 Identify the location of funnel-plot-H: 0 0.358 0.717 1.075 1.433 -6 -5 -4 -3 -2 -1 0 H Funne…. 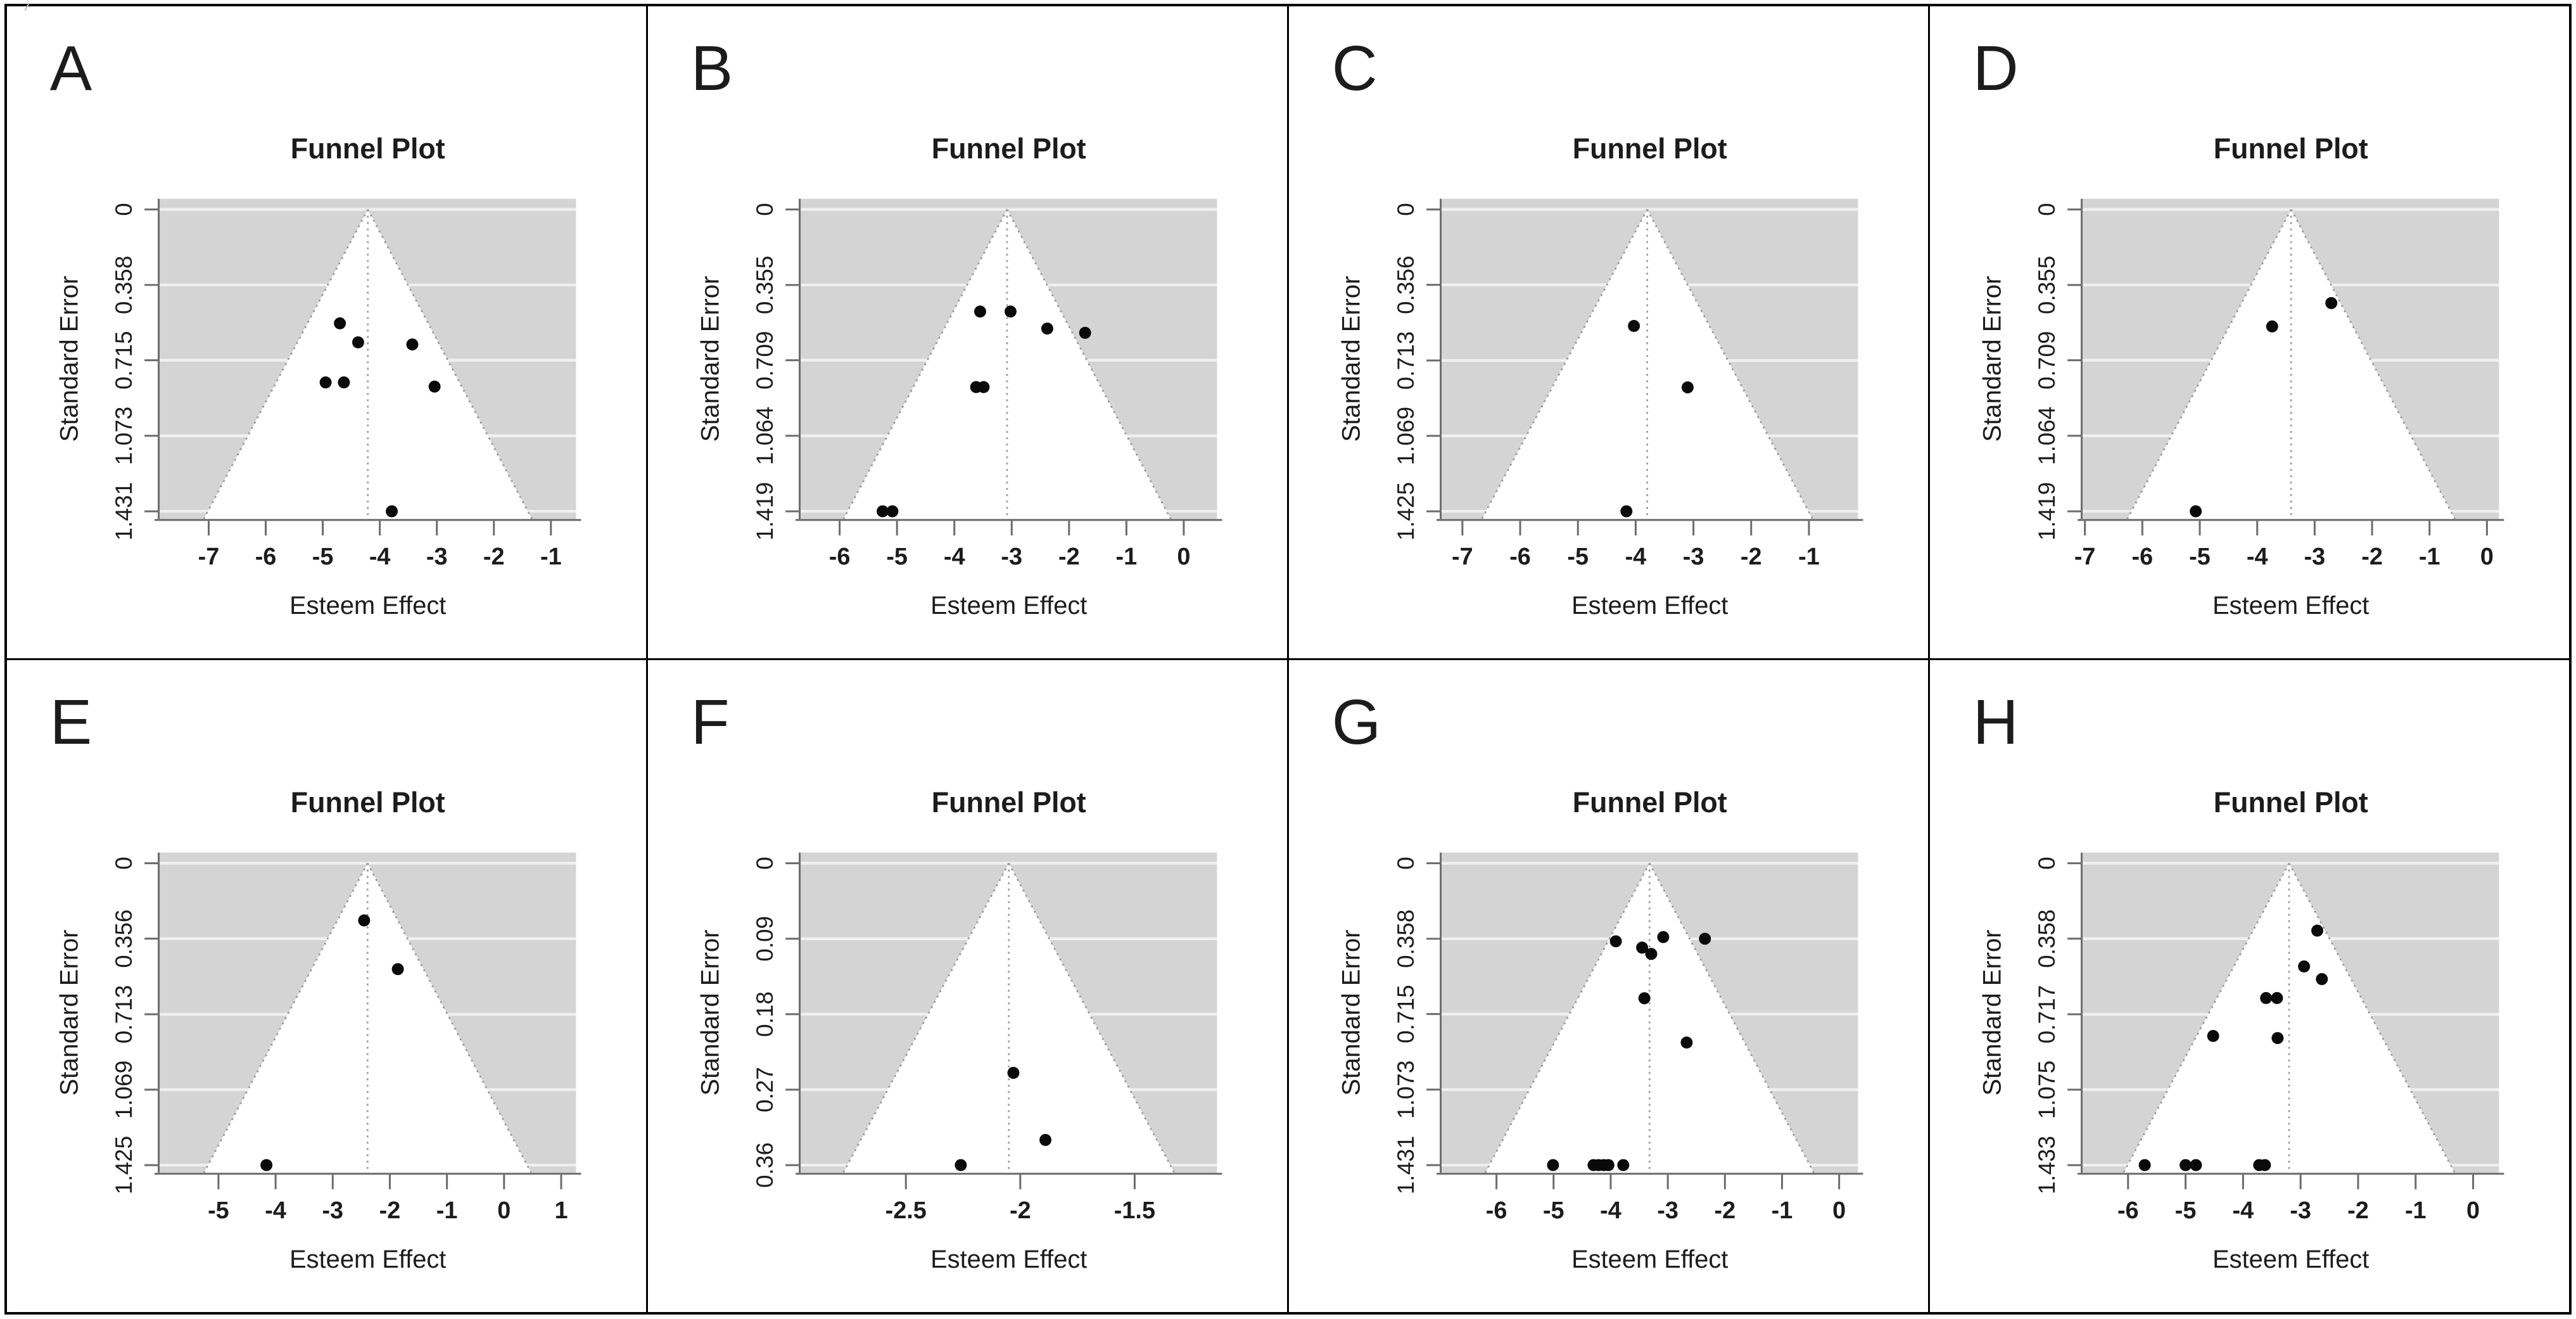
(2238, 980).